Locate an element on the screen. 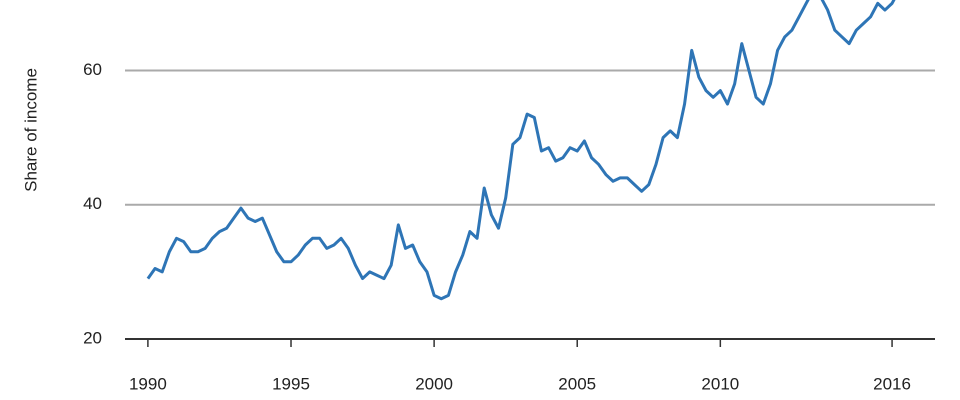  x-tick-label: 1990 is located at coordinates (148, 383).